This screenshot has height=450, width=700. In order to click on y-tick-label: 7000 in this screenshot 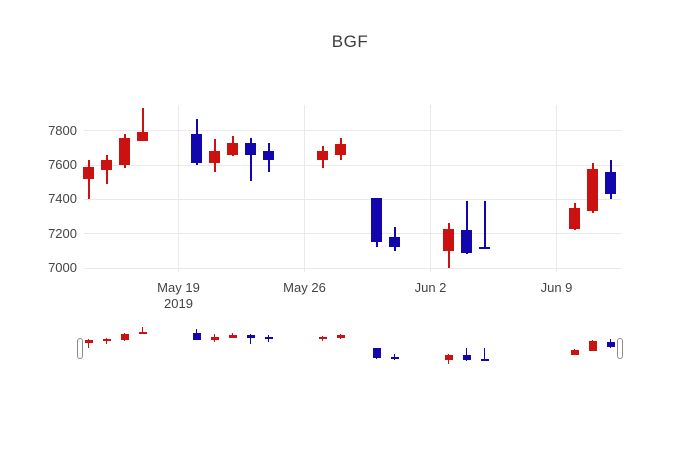, I will do `click(62, 268)`.